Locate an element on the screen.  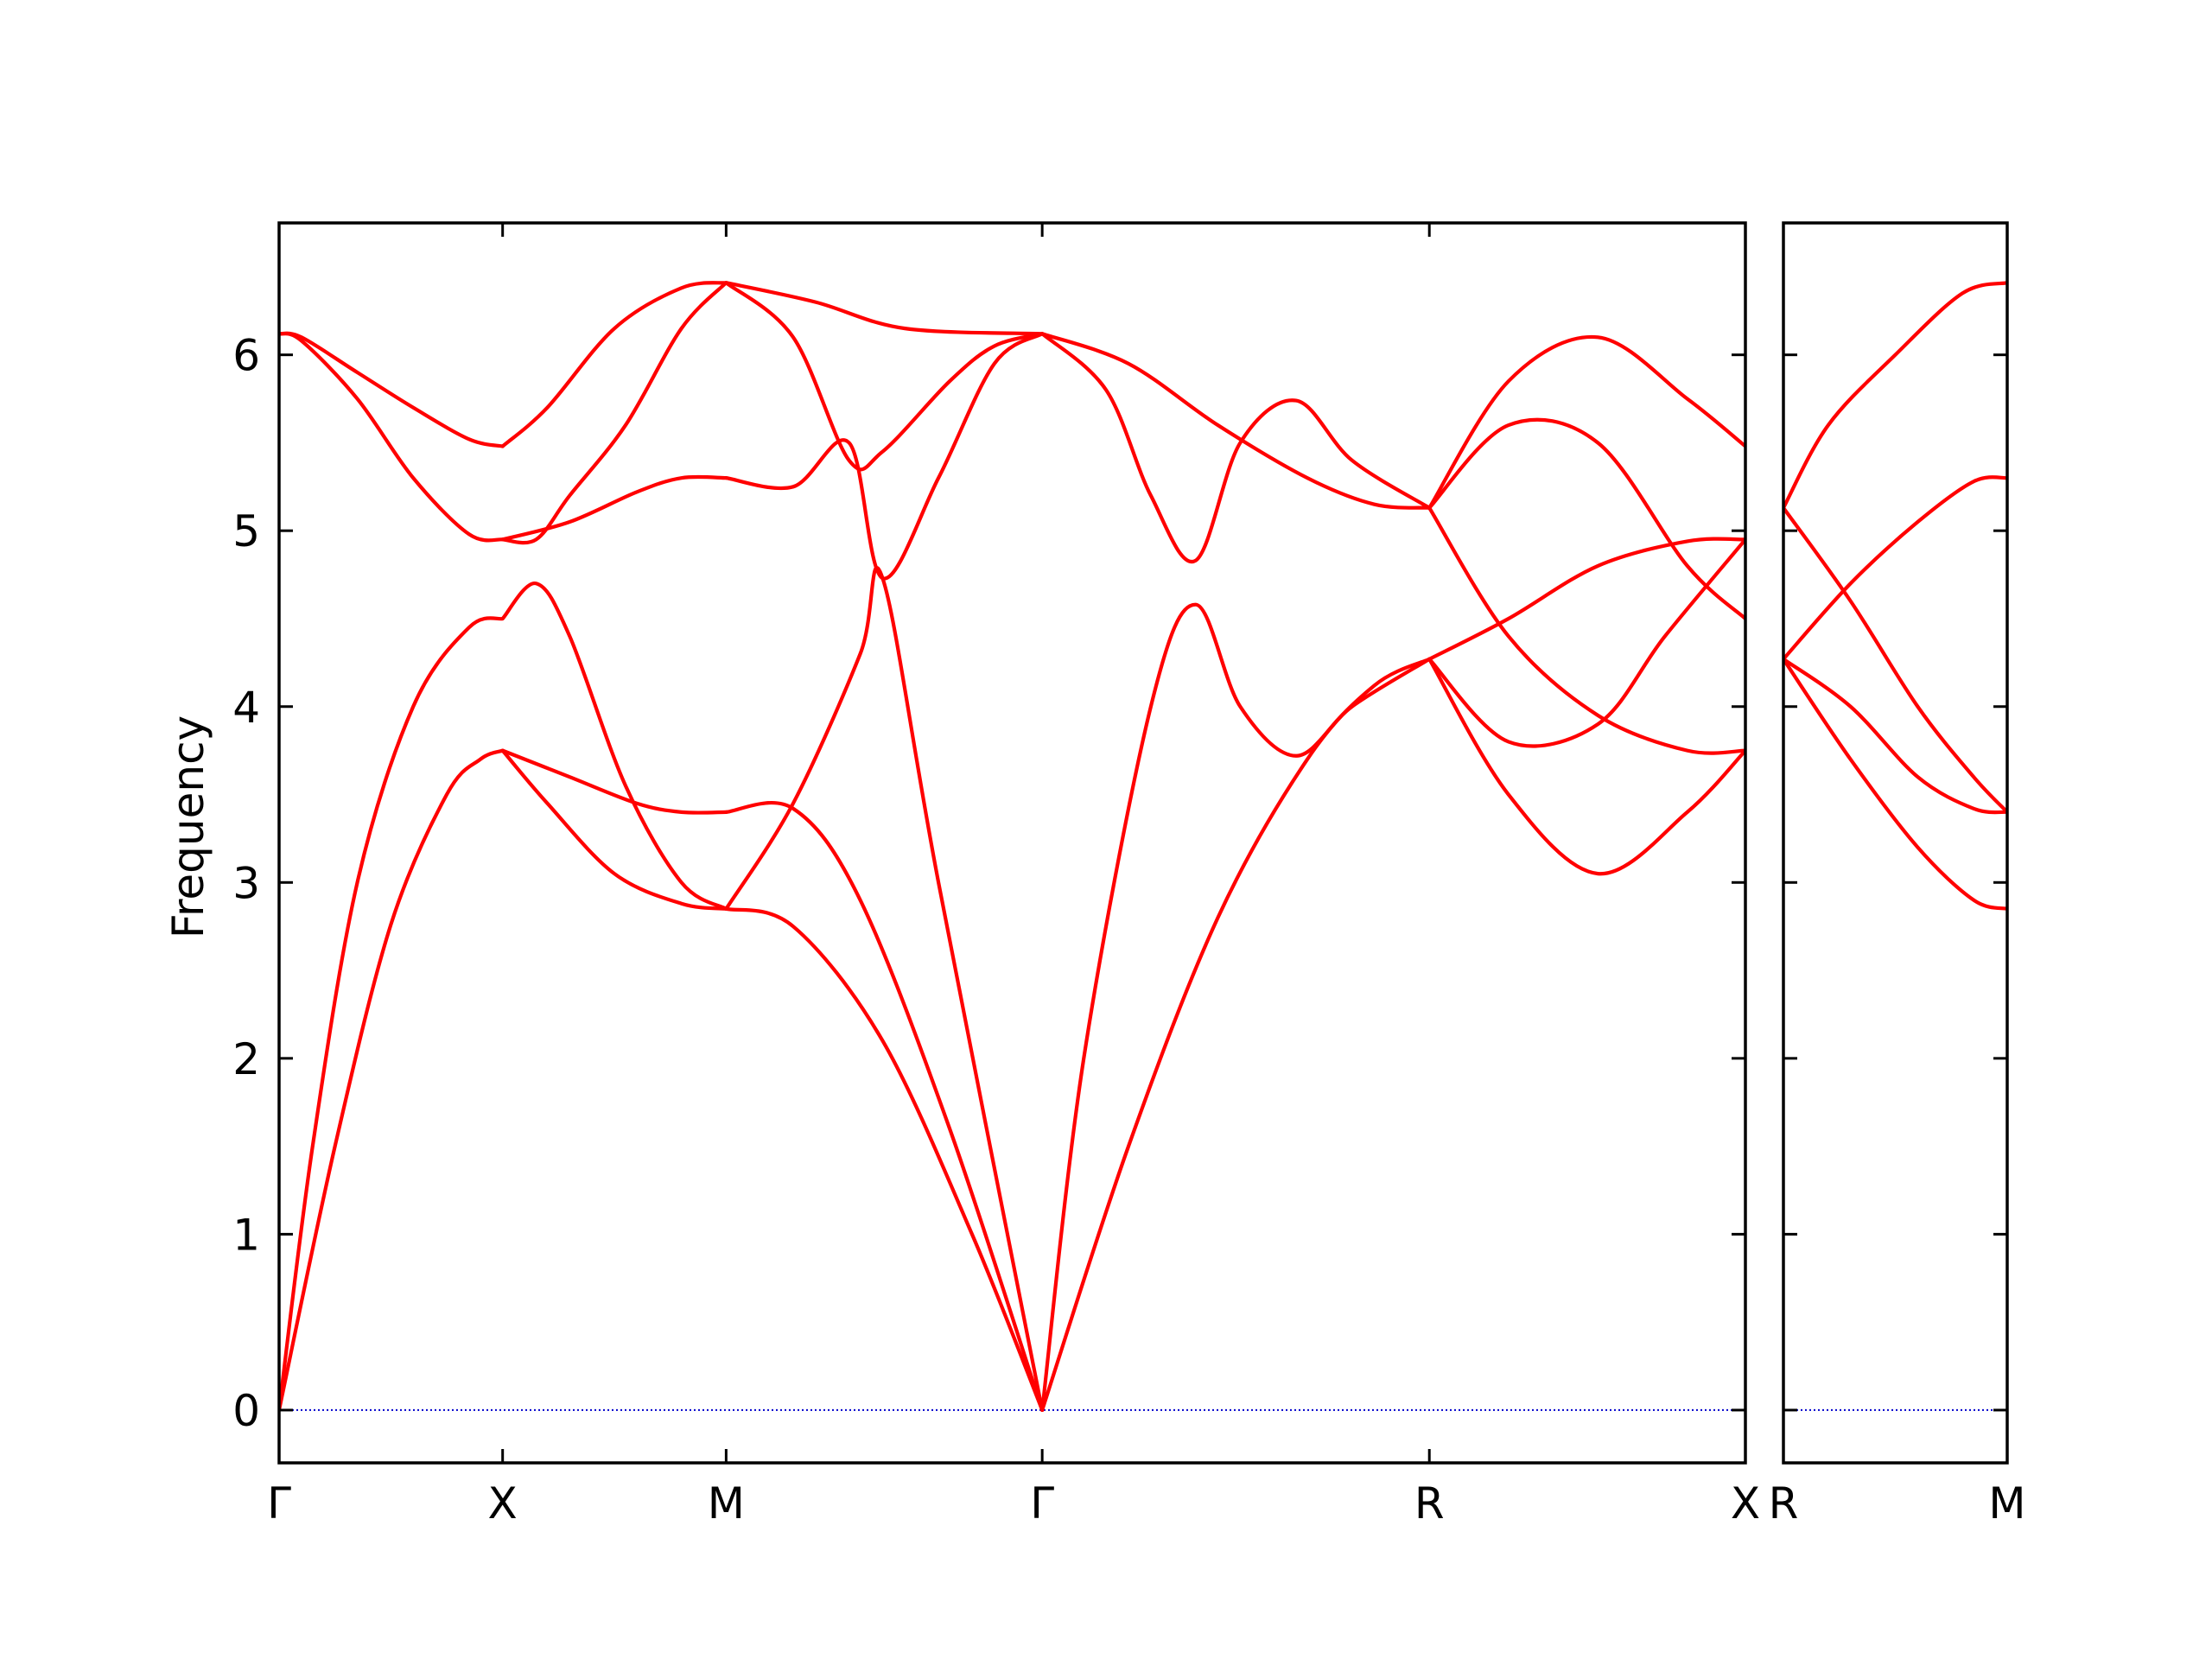
plot-frame is located at coordinates (1895, 843).